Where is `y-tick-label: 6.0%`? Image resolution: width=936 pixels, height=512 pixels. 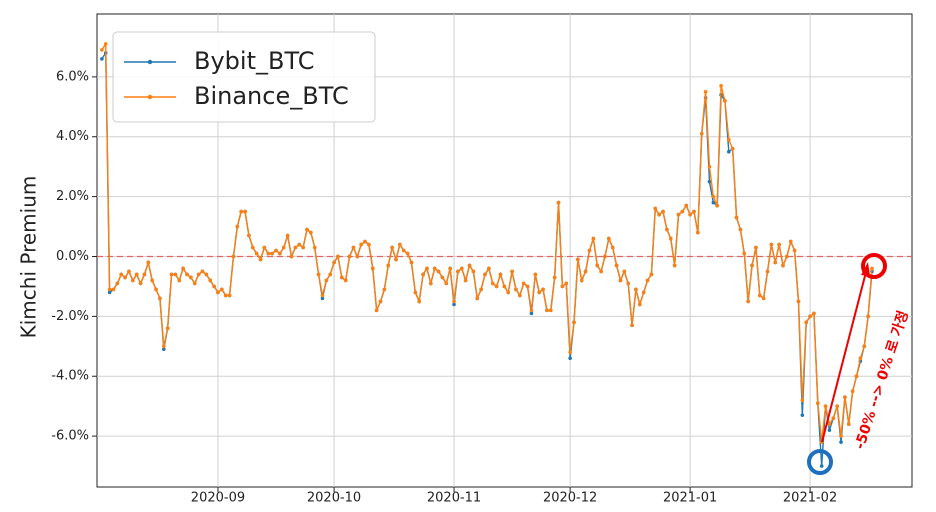
y-tick-label: 6.0% is located at coordinates (72, 76).